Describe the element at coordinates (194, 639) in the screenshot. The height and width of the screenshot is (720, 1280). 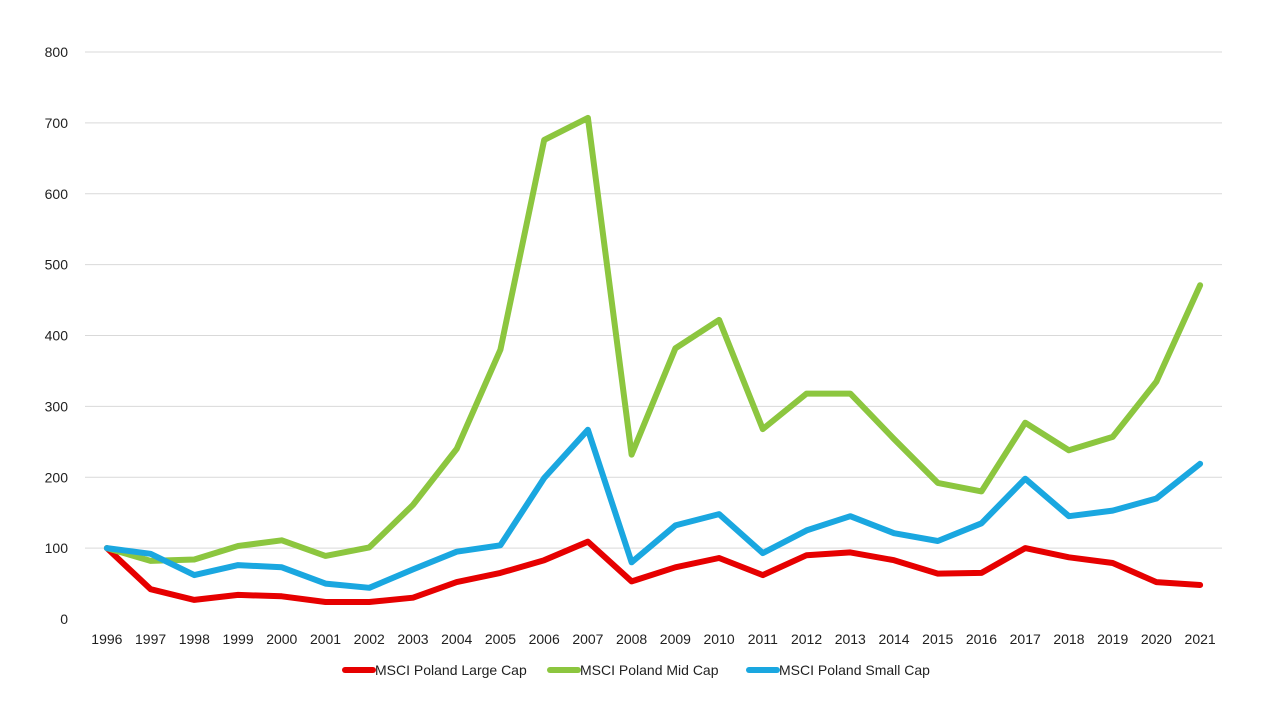
I see `x-tick-label: 1998` at that location.